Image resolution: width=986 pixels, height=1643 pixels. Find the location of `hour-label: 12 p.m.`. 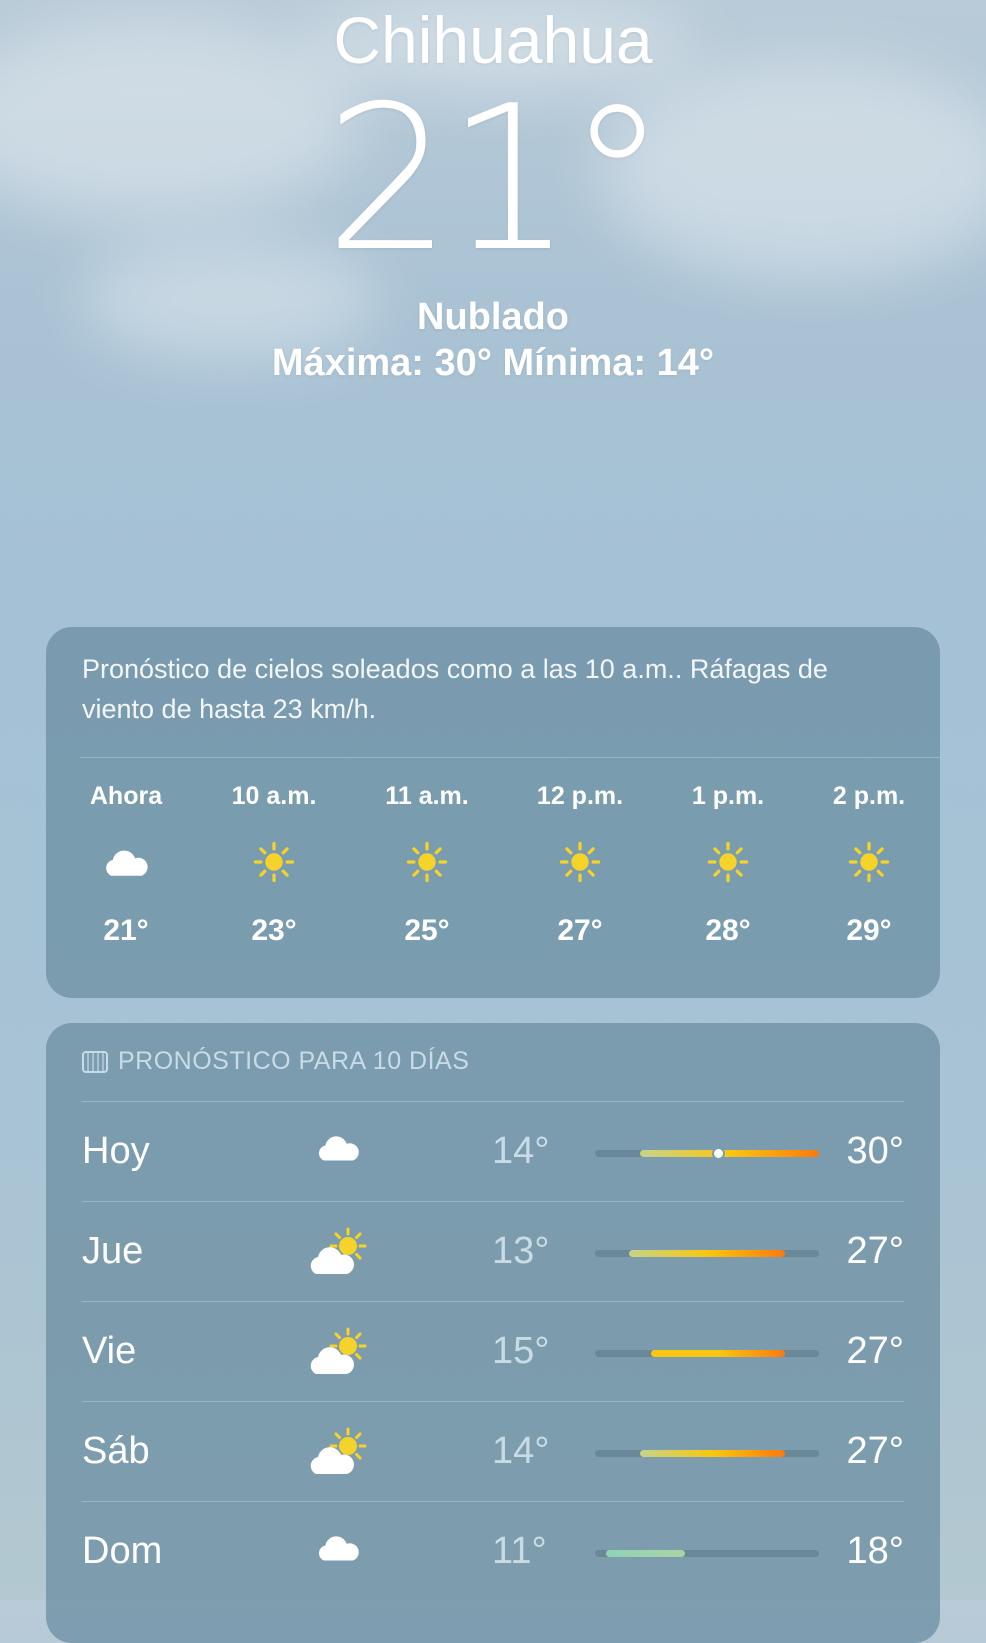

hour-label: 12 p.m. is located at coordinates (580, 796).